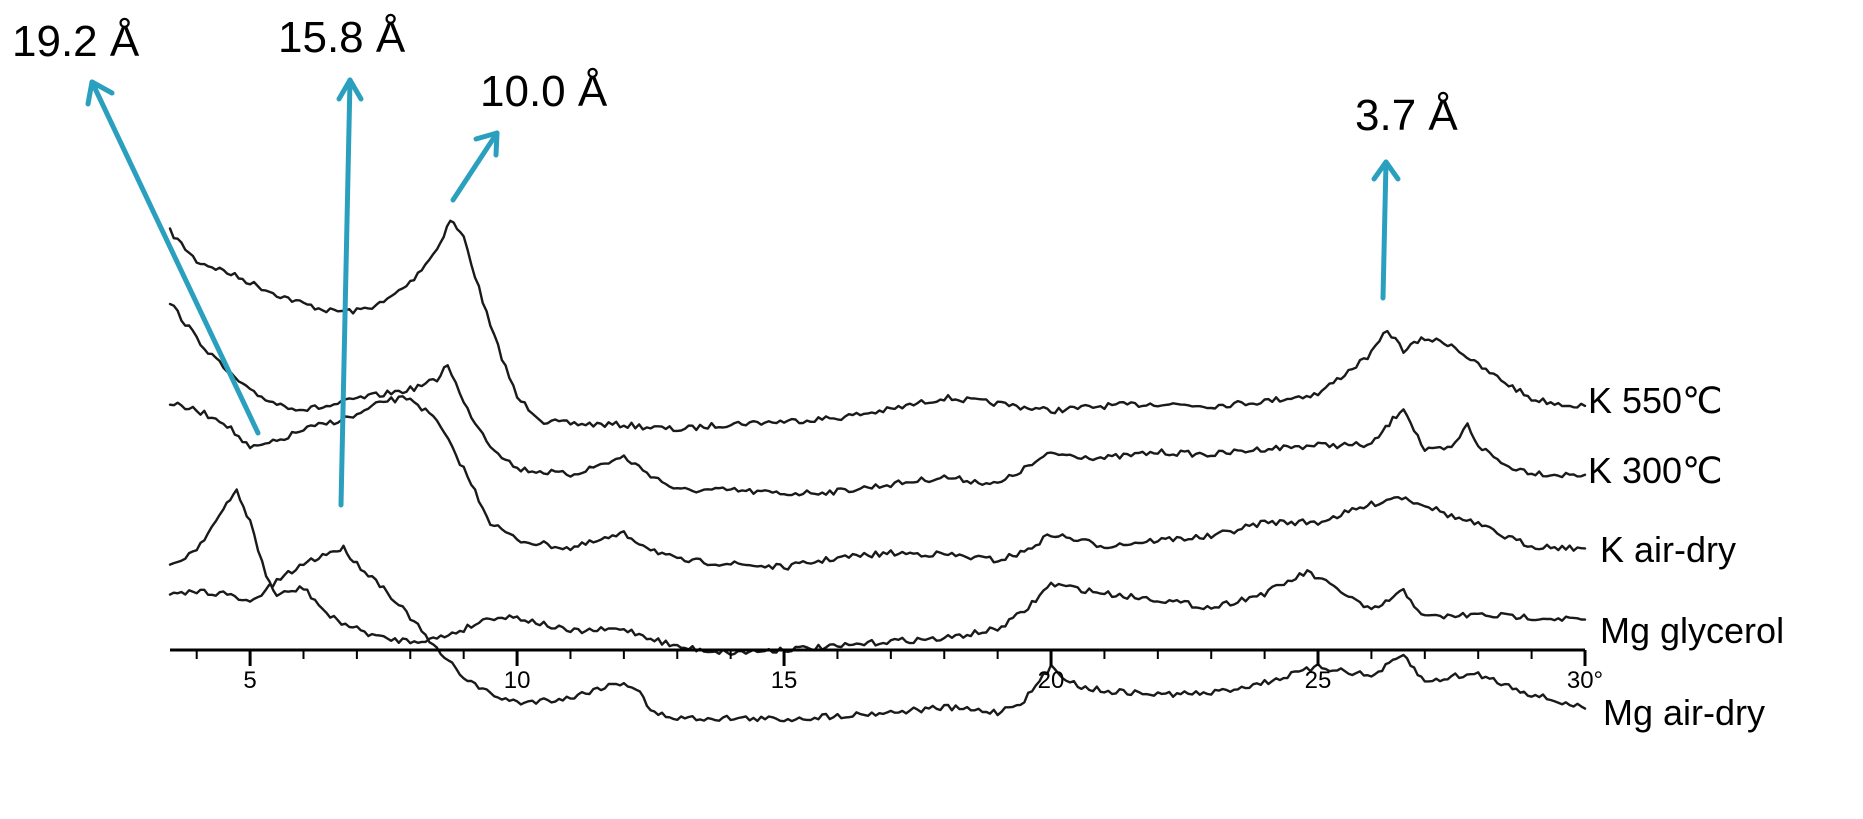  I want to click on x-tick-label: 20, so click(1051, 680).